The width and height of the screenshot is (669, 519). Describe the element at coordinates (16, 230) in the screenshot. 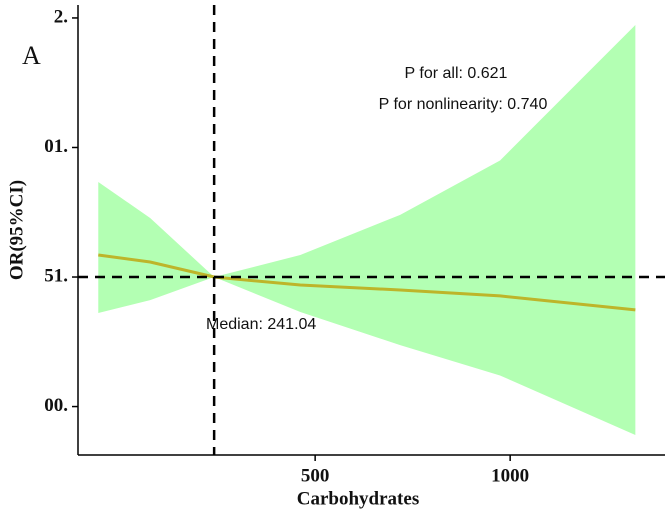

I see `y-axis-title: OR(95%CI)` at that location.